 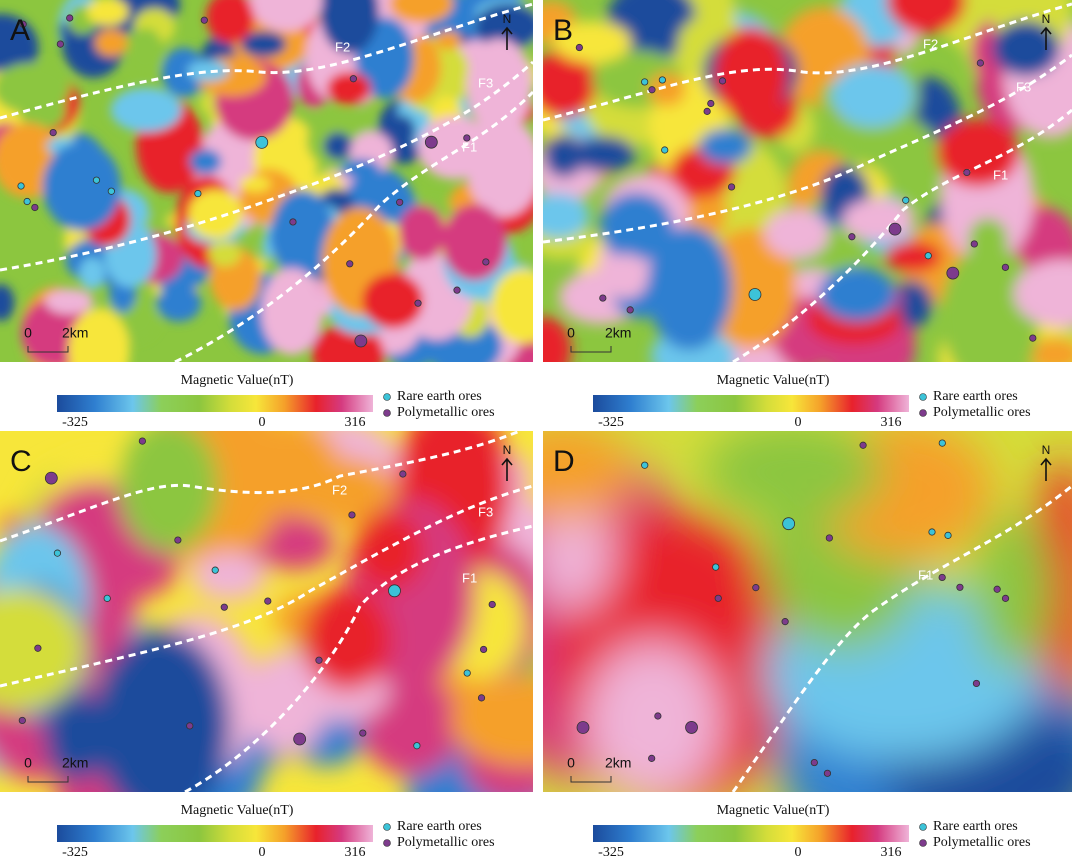 What do you see at coordinates (75, 763) in the screenshot?
I see `scale-distance: 2km` at bounding box center [75, 763].